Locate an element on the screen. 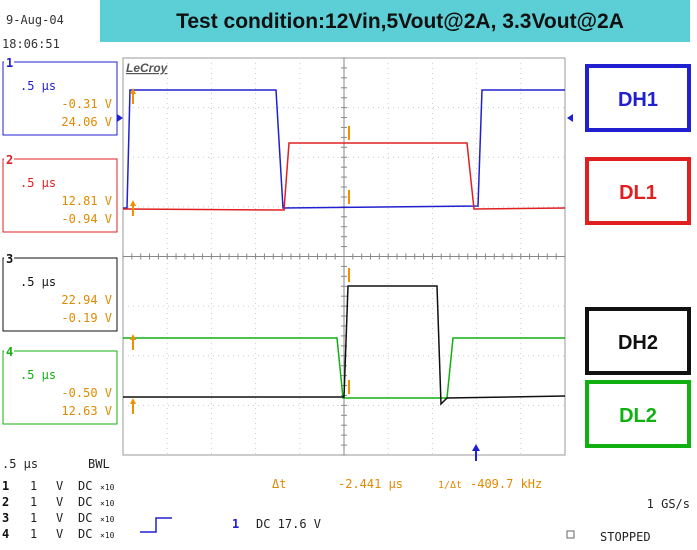 This screenshot has width=697, height=550. sample-rate: 1 GS/s is located at coordinates (668, 504).